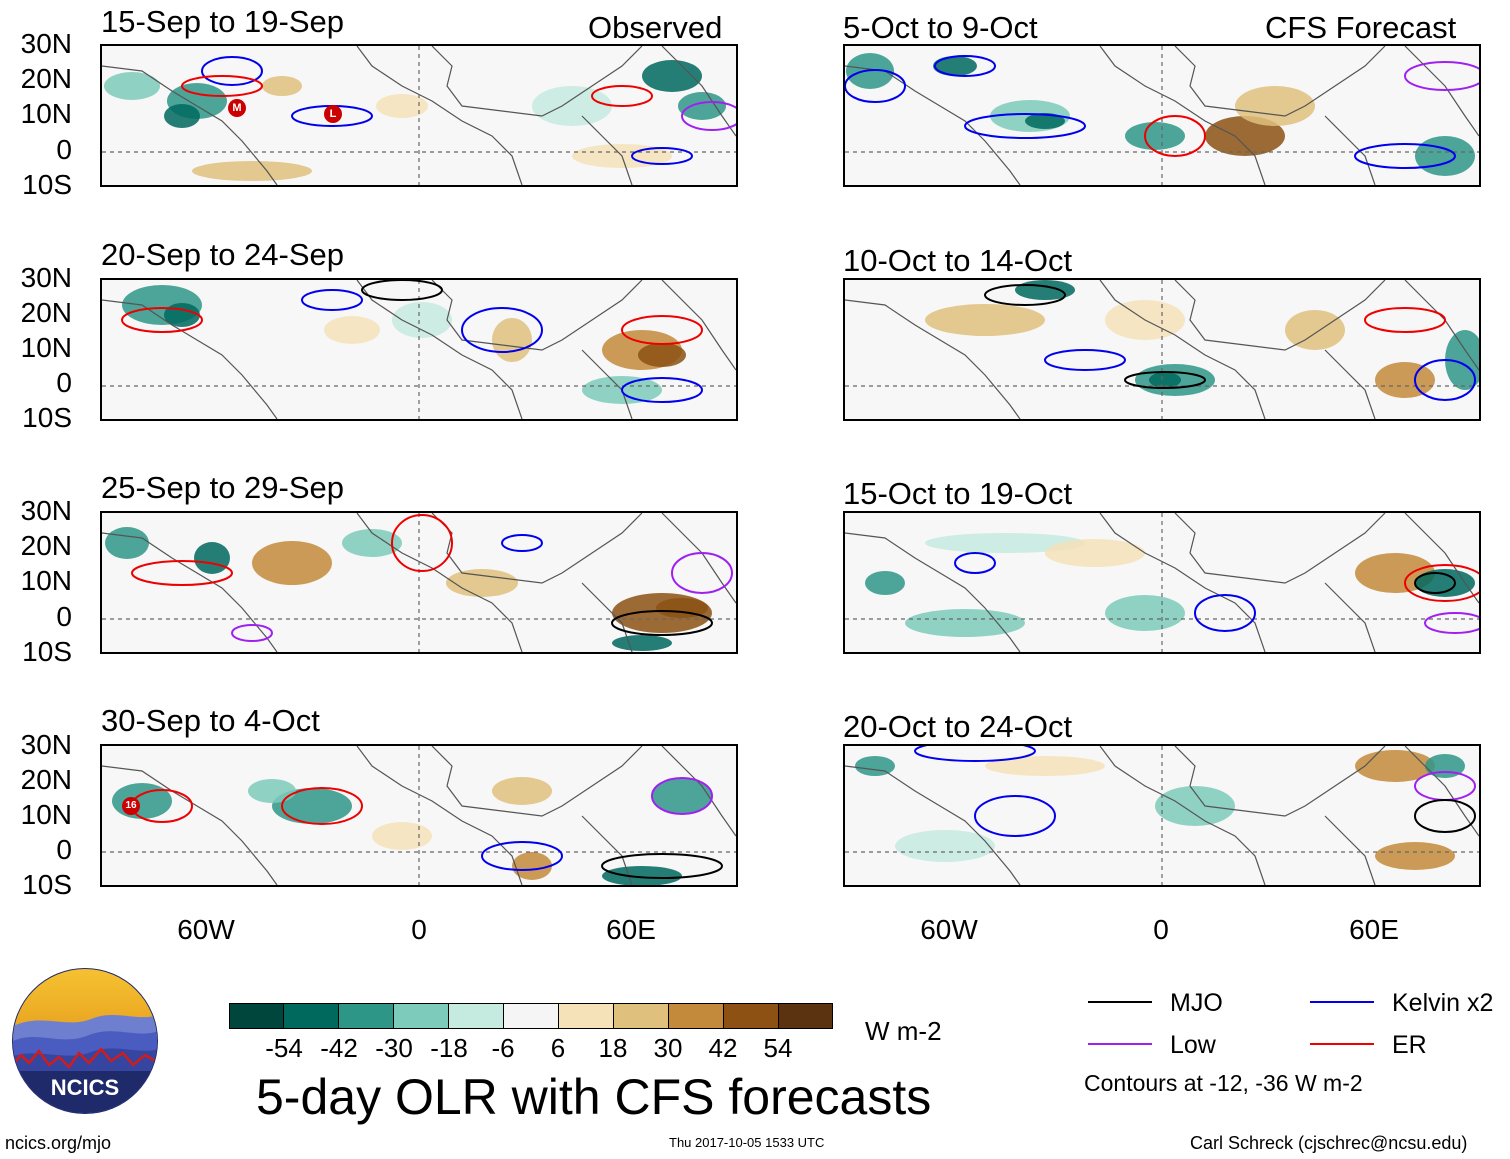 The height and width of the screenshot is (1159, 1510). Describe the element at coordinates (1223, 1083) in the screenshot. I see `legend-note: Contours at -12, -36 W m-2` at that location.